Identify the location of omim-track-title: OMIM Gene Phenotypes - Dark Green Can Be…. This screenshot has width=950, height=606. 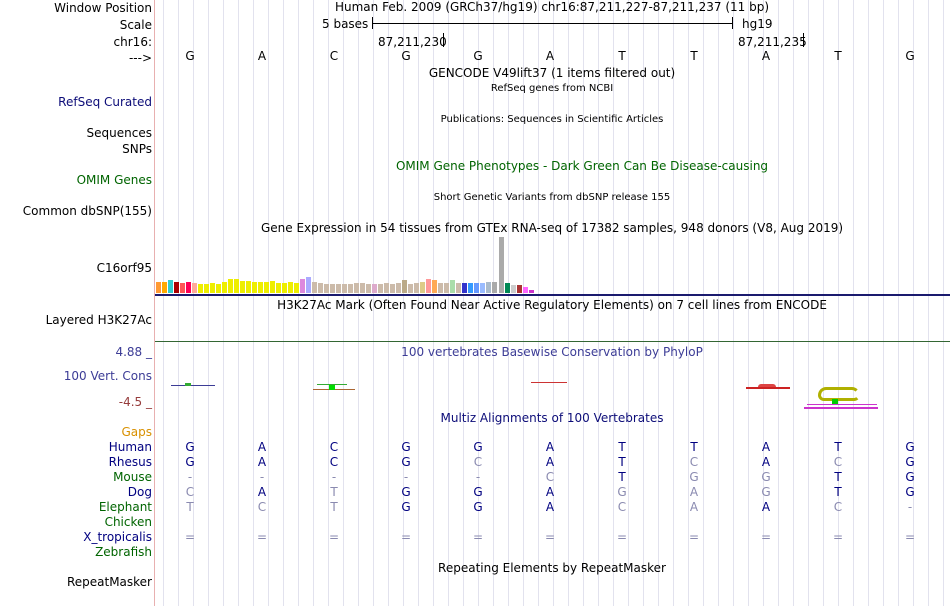
(582, 166).